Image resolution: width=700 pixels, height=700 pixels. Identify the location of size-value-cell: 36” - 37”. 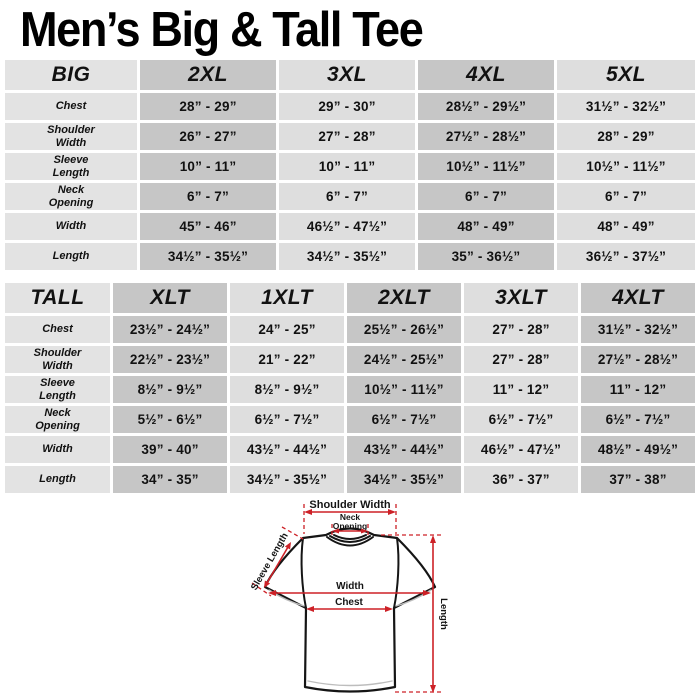
(521, 479).